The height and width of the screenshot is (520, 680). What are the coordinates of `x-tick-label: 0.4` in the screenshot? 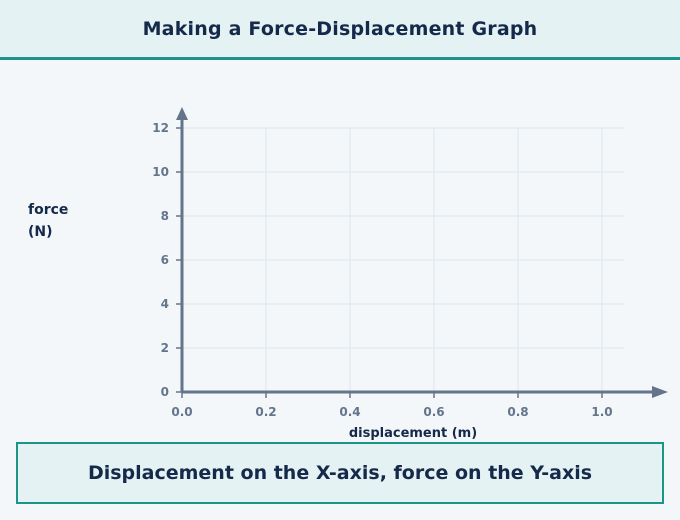 It's located at (349, 412).